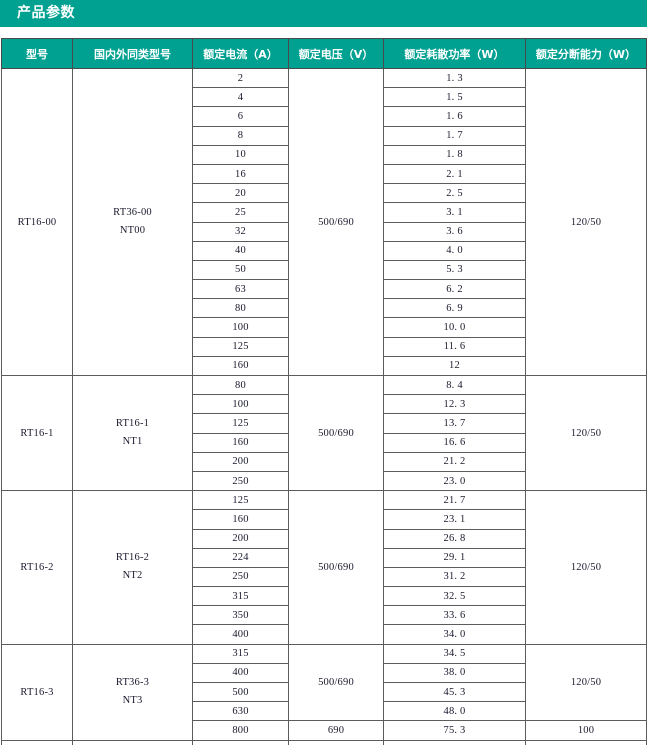 This screenshot has height=745, width=647. What do you see at coordinates (454, 596) in the screenshot?
I see `cell-rated-power-dissipation: 32. 5` at bounding box center [454, 596].